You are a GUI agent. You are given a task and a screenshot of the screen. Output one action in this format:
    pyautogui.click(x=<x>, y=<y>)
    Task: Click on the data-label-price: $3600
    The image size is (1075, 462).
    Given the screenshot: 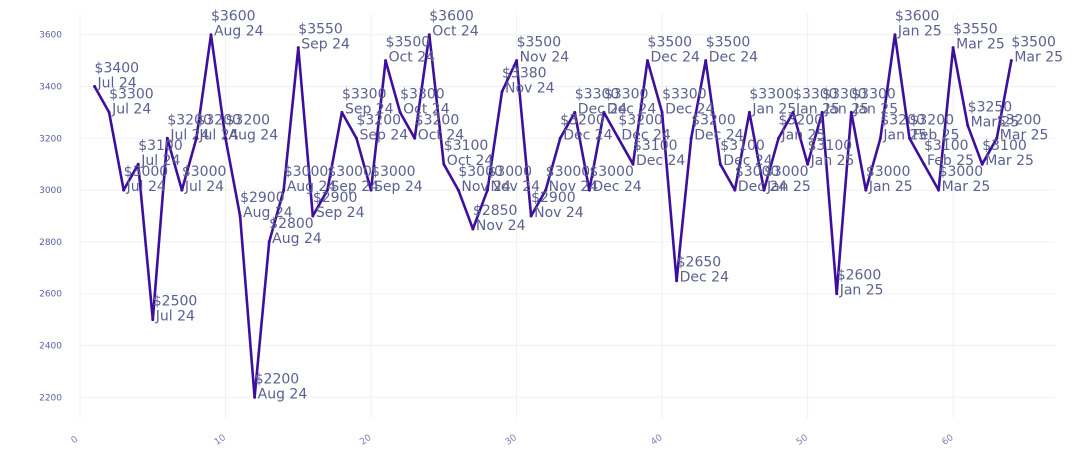 What is the action you would take?
    pyautogui.click(x=451, y=17)
    